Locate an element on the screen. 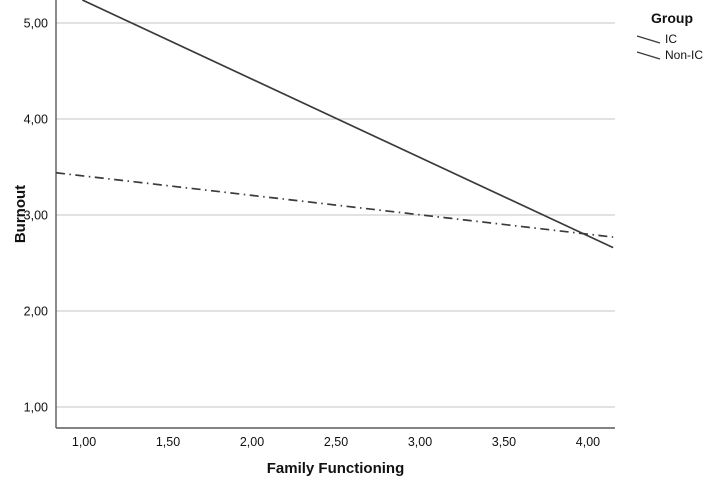 The height and width of the screenshot is (480, 708). y-tick-label-3: 3,00 is located at coordinates (36, 216).